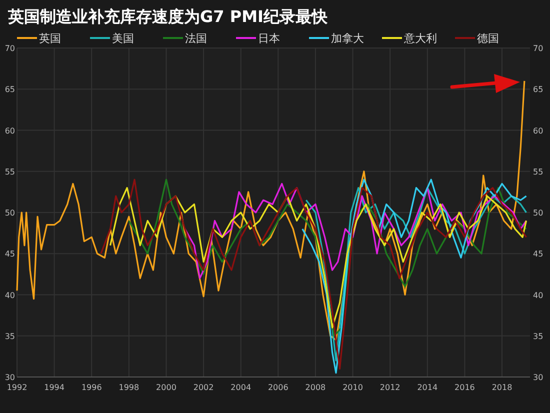 The image size is (550, 413). What do you see at coordinates (166, 387) in the screenshot?
I see `x-tick-label: 2000` at bounding box center [166, 387].